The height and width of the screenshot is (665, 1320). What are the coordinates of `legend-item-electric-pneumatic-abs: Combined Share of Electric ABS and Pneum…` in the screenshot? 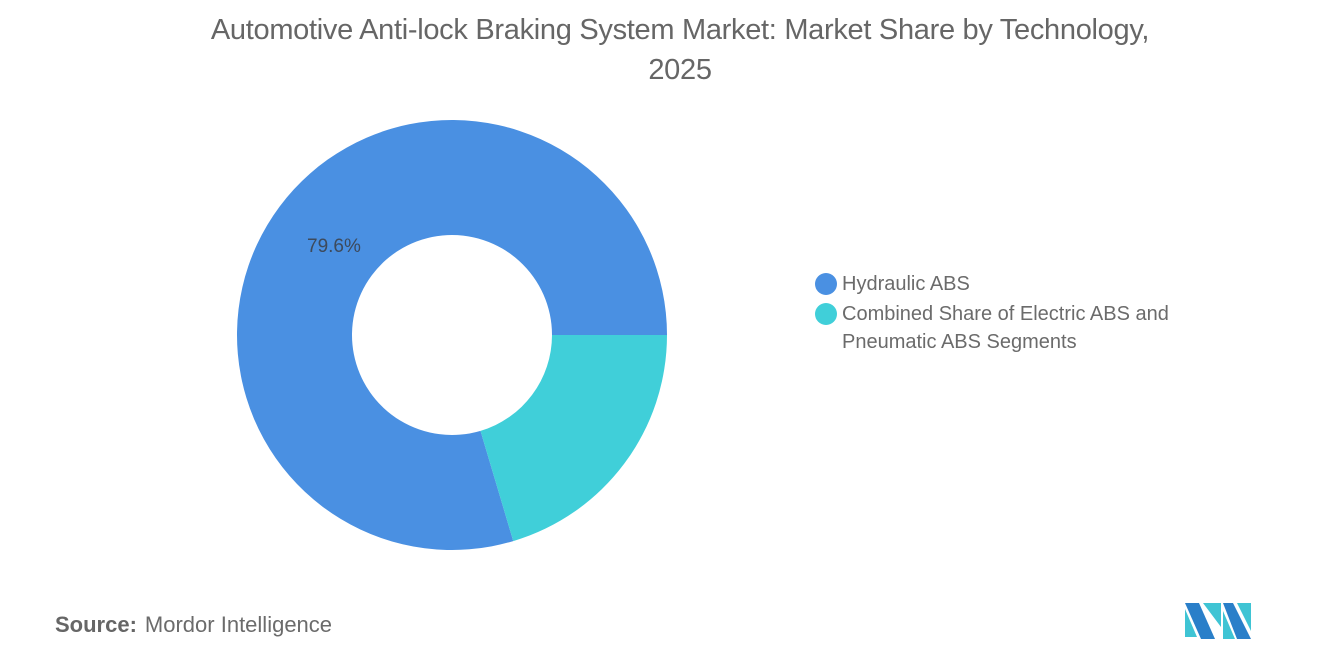 It's located at (1018, 328).